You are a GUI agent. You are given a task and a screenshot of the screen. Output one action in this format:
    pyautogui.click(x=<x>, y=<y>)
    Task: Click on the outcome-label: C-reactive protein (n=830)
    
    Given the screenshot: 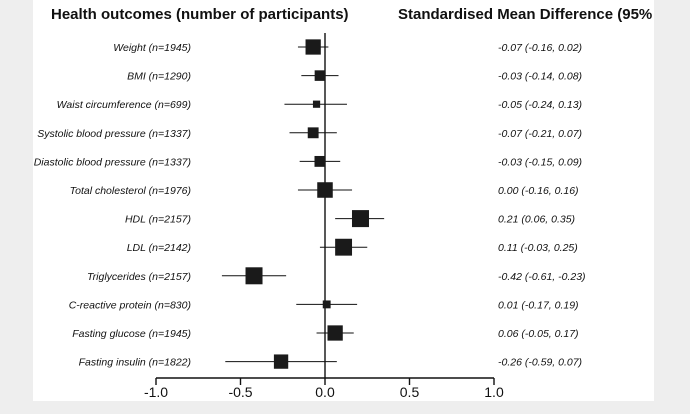 What is the action you would take?
    pyautogui.click(x=130, y=305)
    